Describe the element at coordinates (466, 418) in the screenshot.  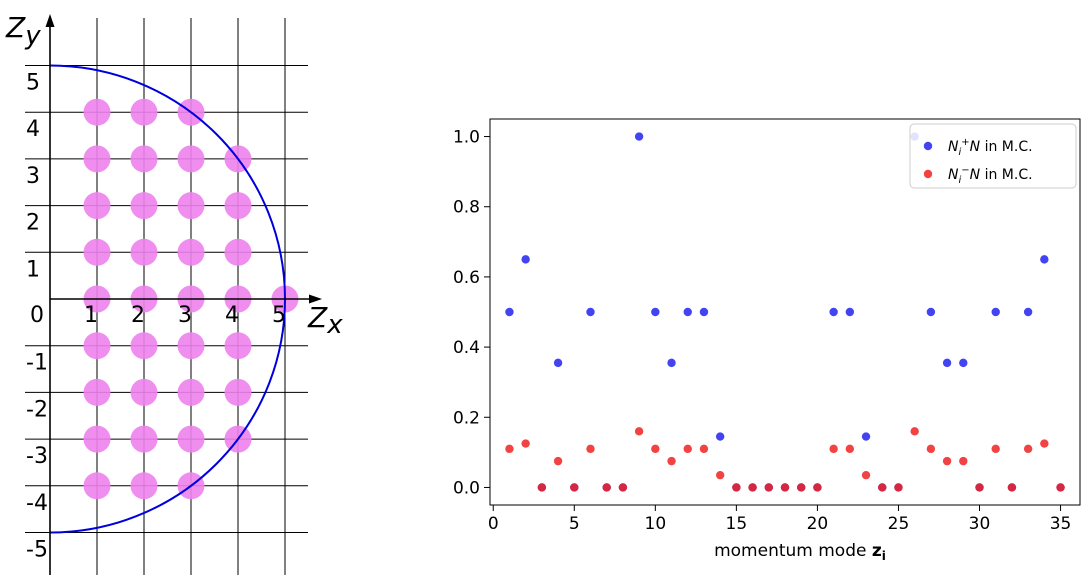
I see `y-tick-label: 0.2` at that location.